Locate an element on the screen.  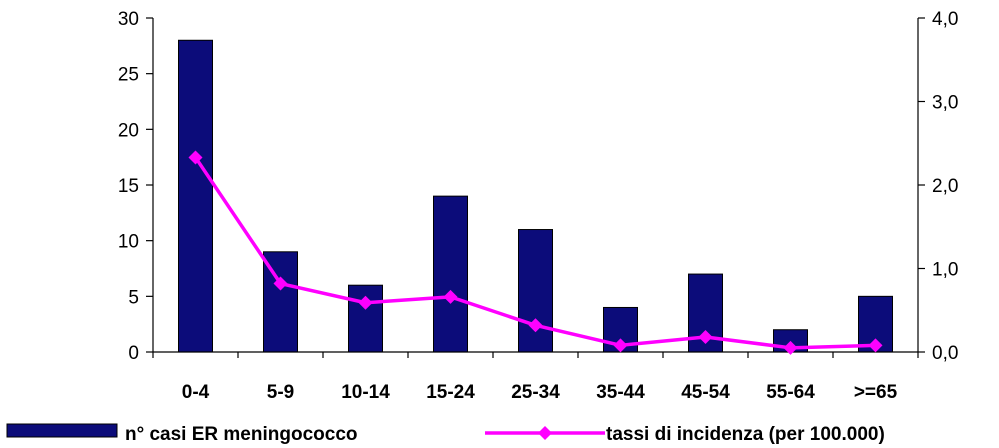
legend-marker is located at coordinates (545, 433).